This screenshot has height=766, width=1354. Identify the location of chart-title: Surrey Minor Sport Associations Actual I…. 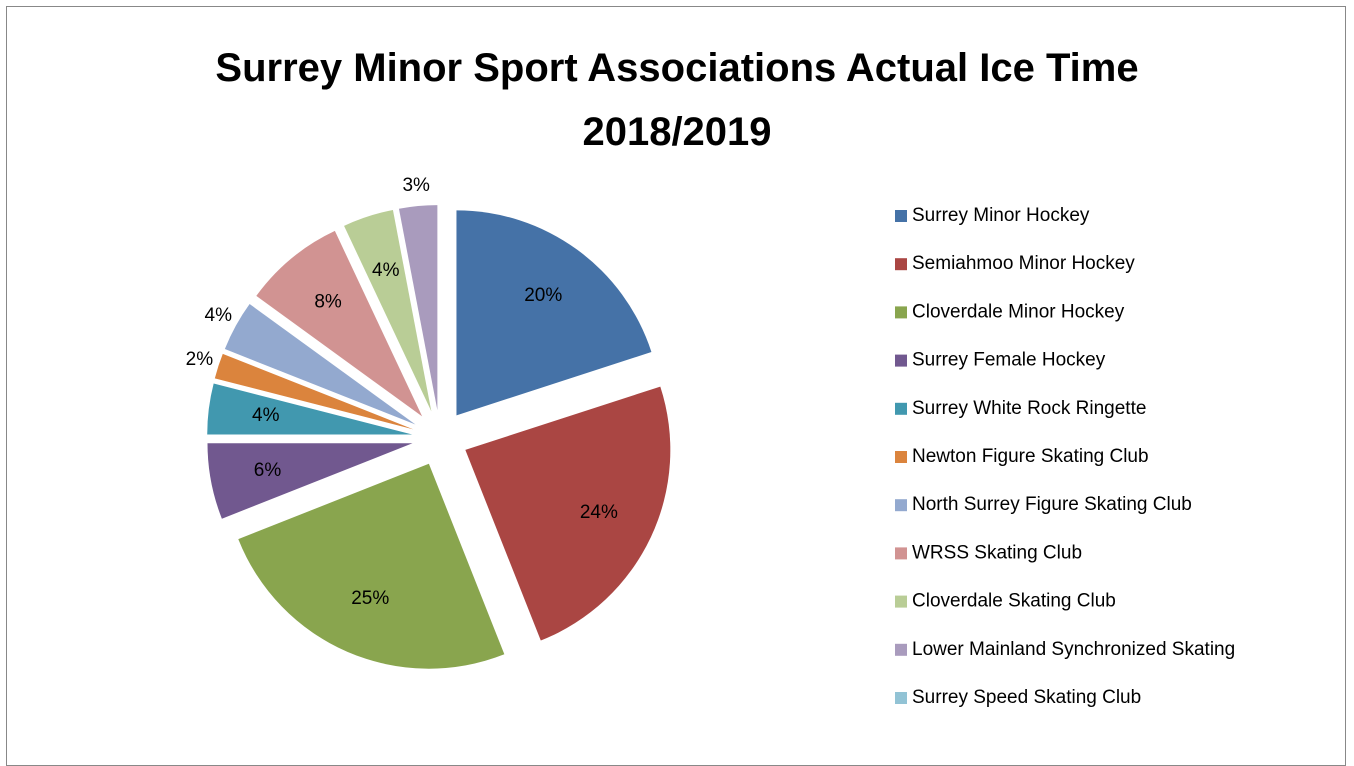
(677, 100).